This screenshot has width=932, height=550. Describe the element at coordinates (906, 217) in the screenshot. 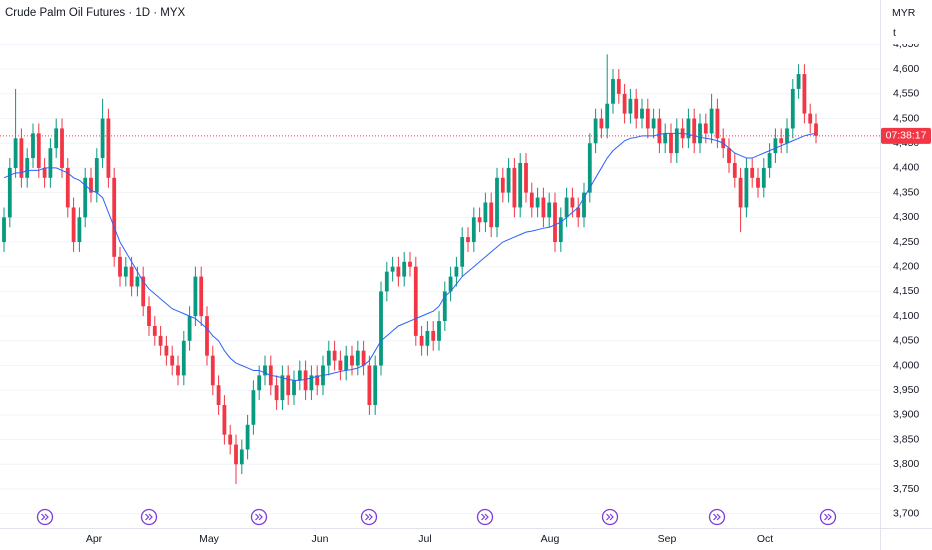

I see `y-tick-label: 4,300` at that location.